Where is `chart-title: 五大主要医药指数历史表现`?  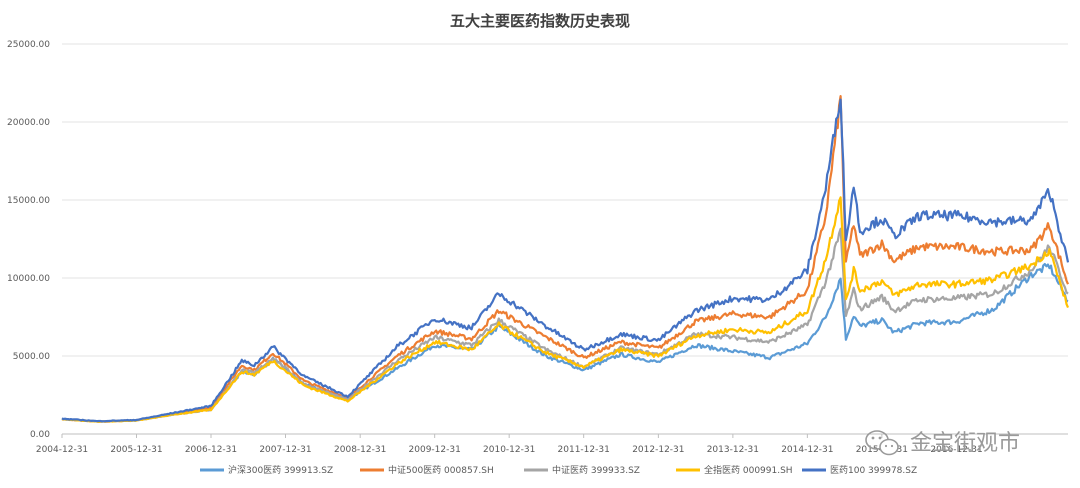 chart-title: 五大主要医药指数历史表现 is located at coordinates (540, 21).